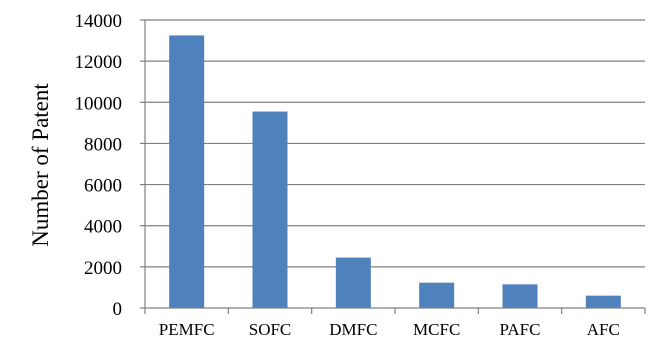 This screenshot has width=650, height=345. I want to click on bar-pafc, so click(520, 296).